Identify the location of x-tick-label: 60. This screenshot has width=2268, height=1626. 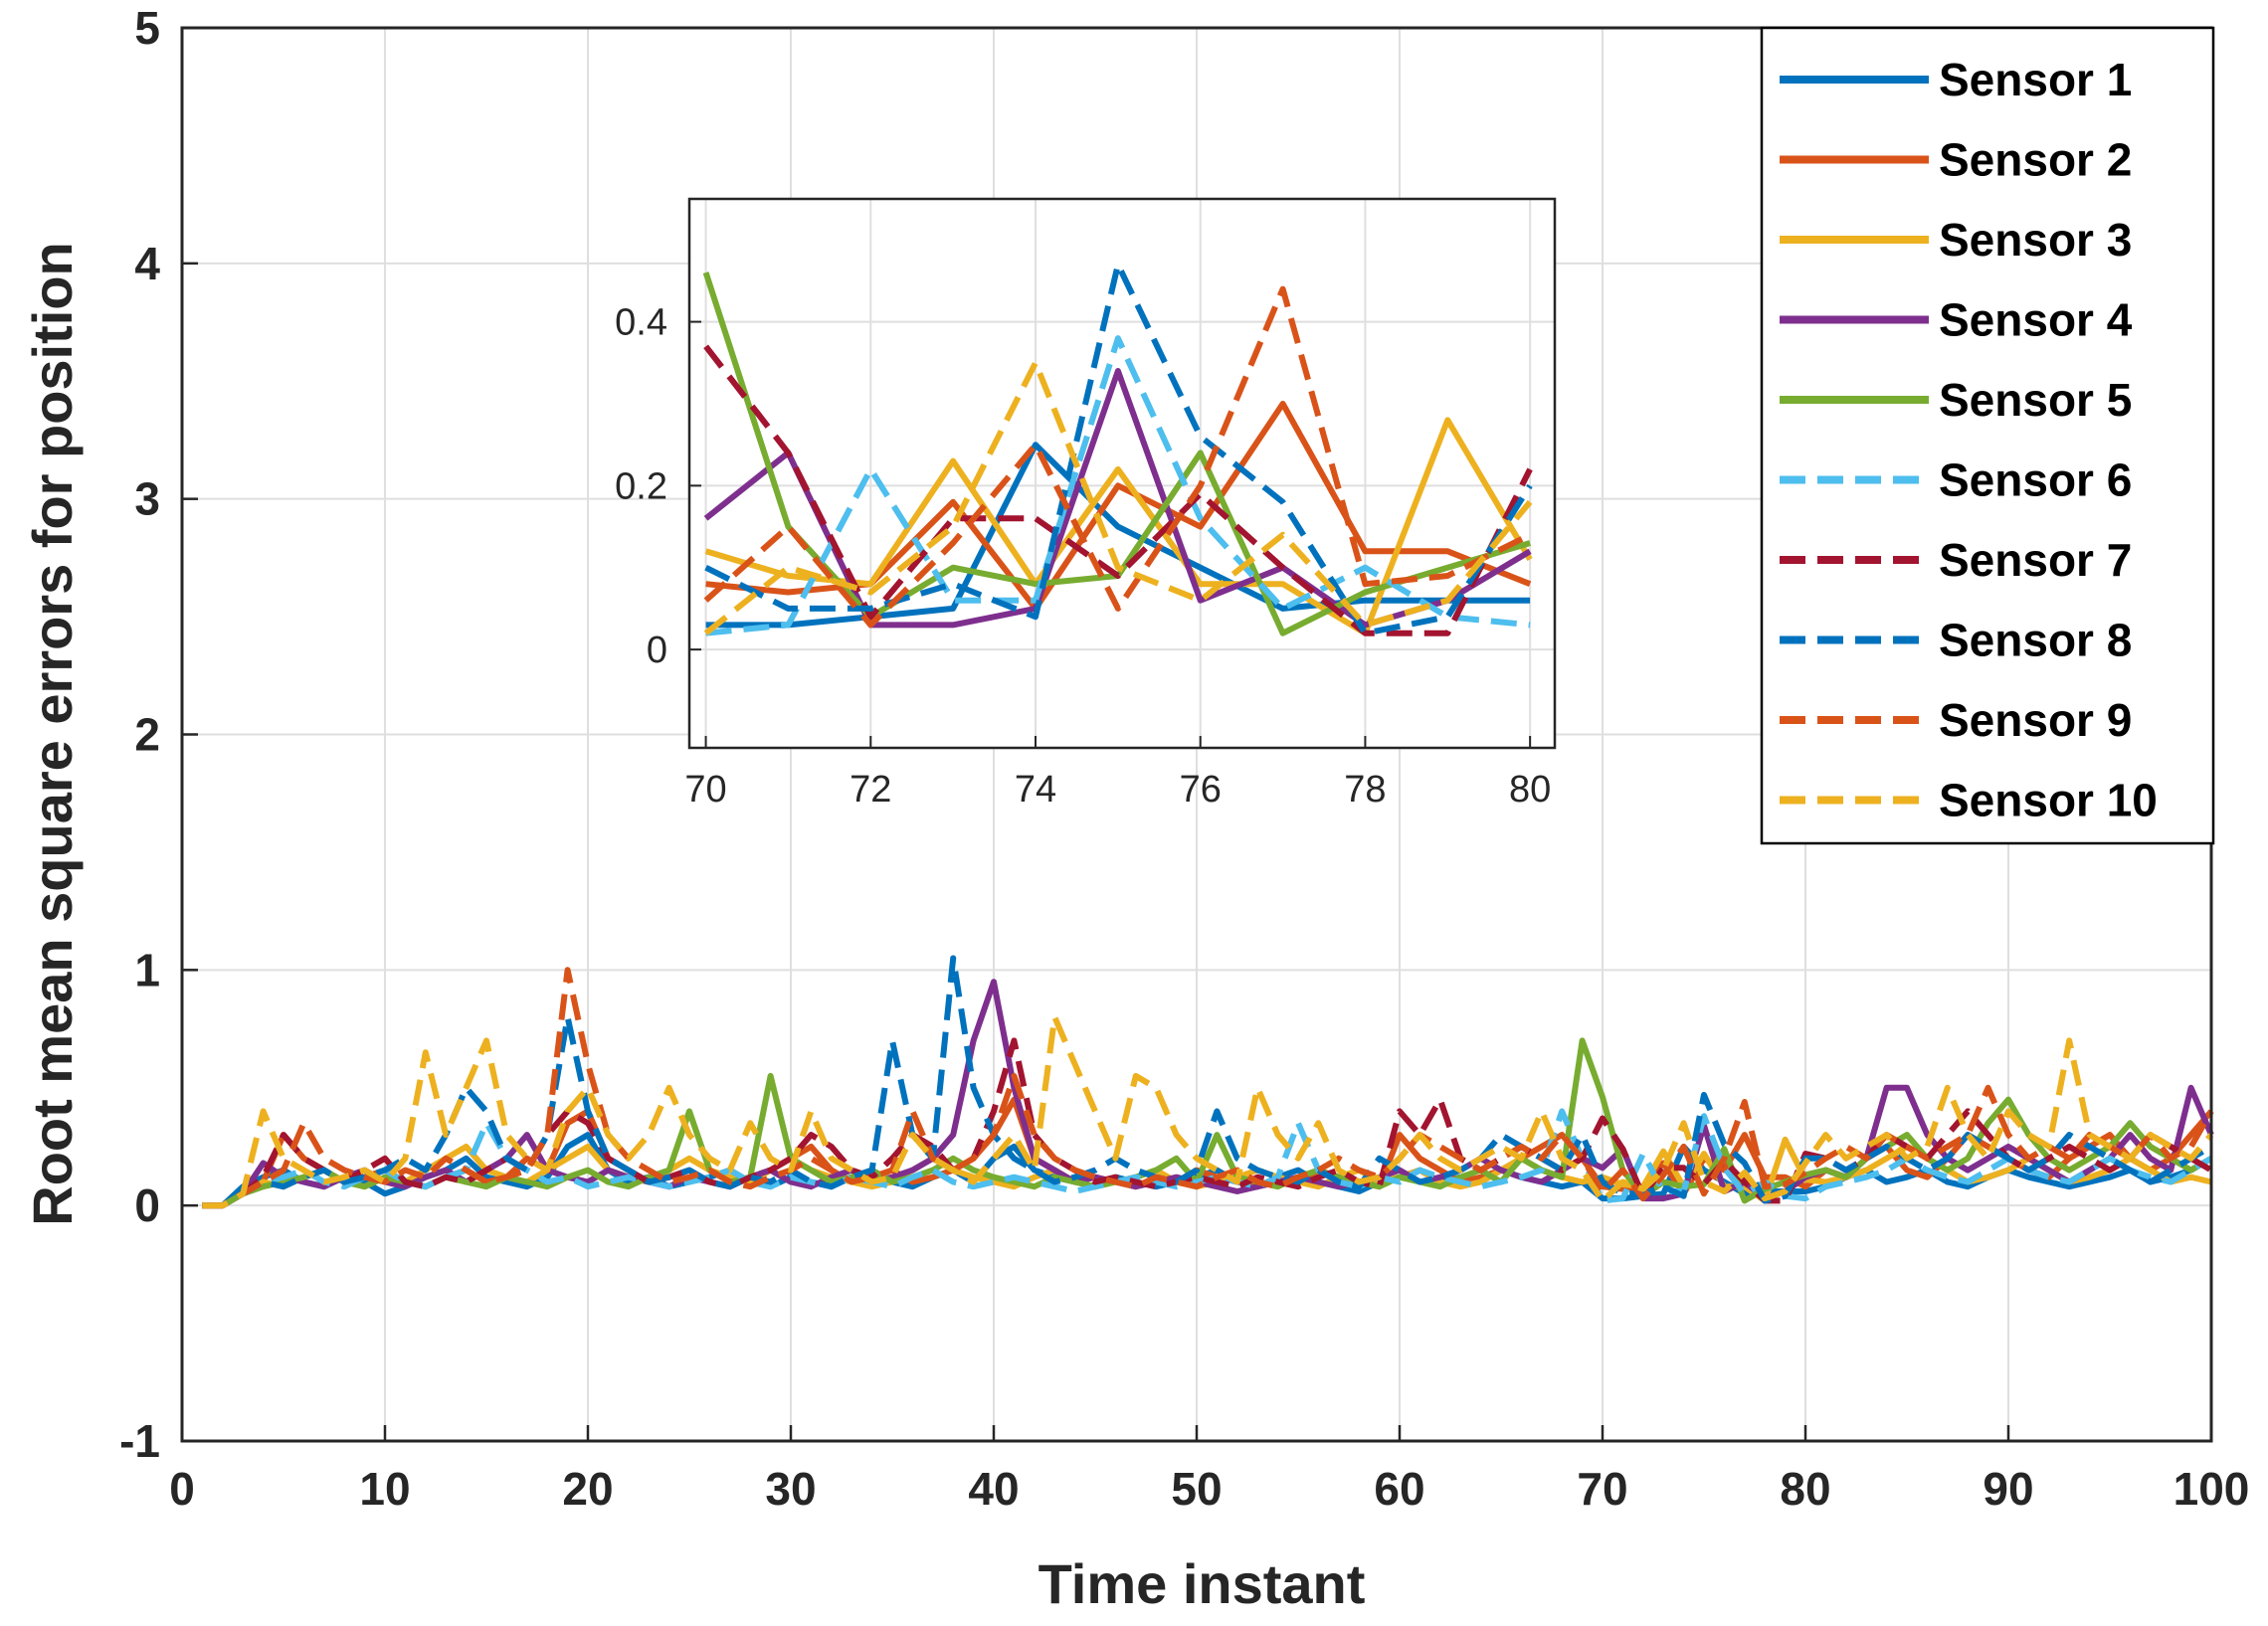
(1399, 1489).